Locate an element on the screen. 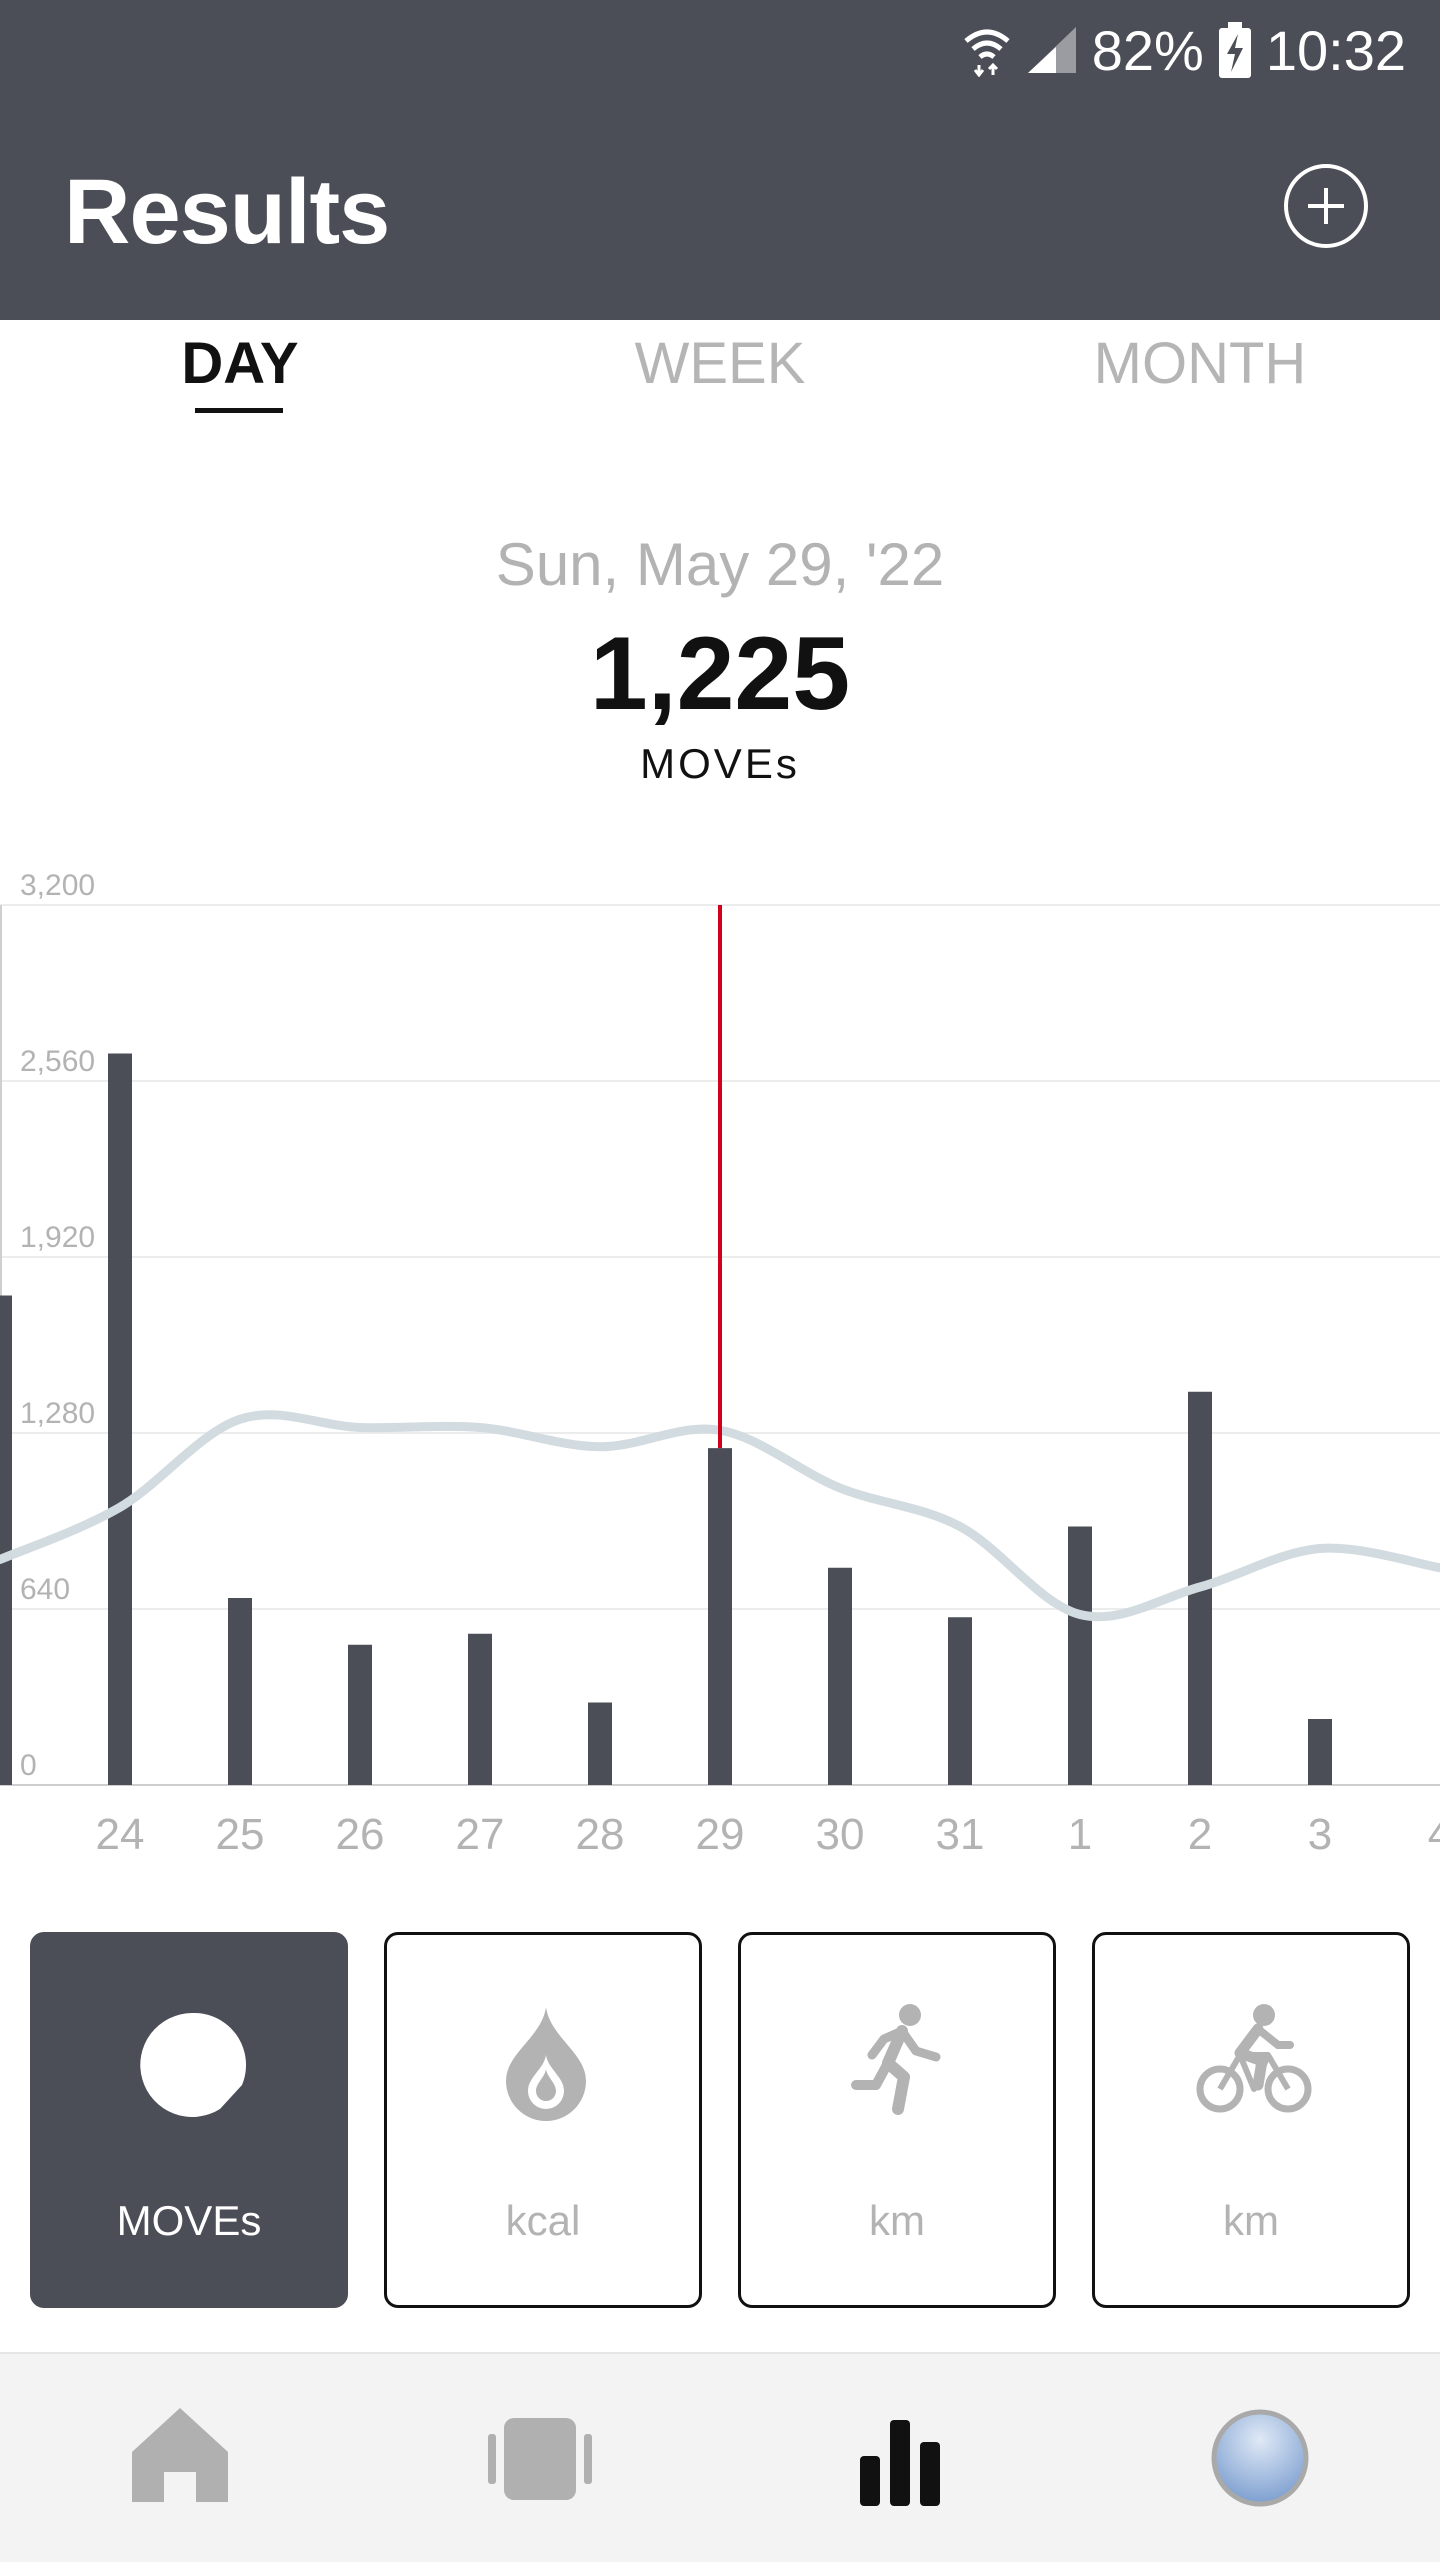 The width and height of the screenshot is (1440, 2562). bottom-navigation is located at coordinates (720, 2457).